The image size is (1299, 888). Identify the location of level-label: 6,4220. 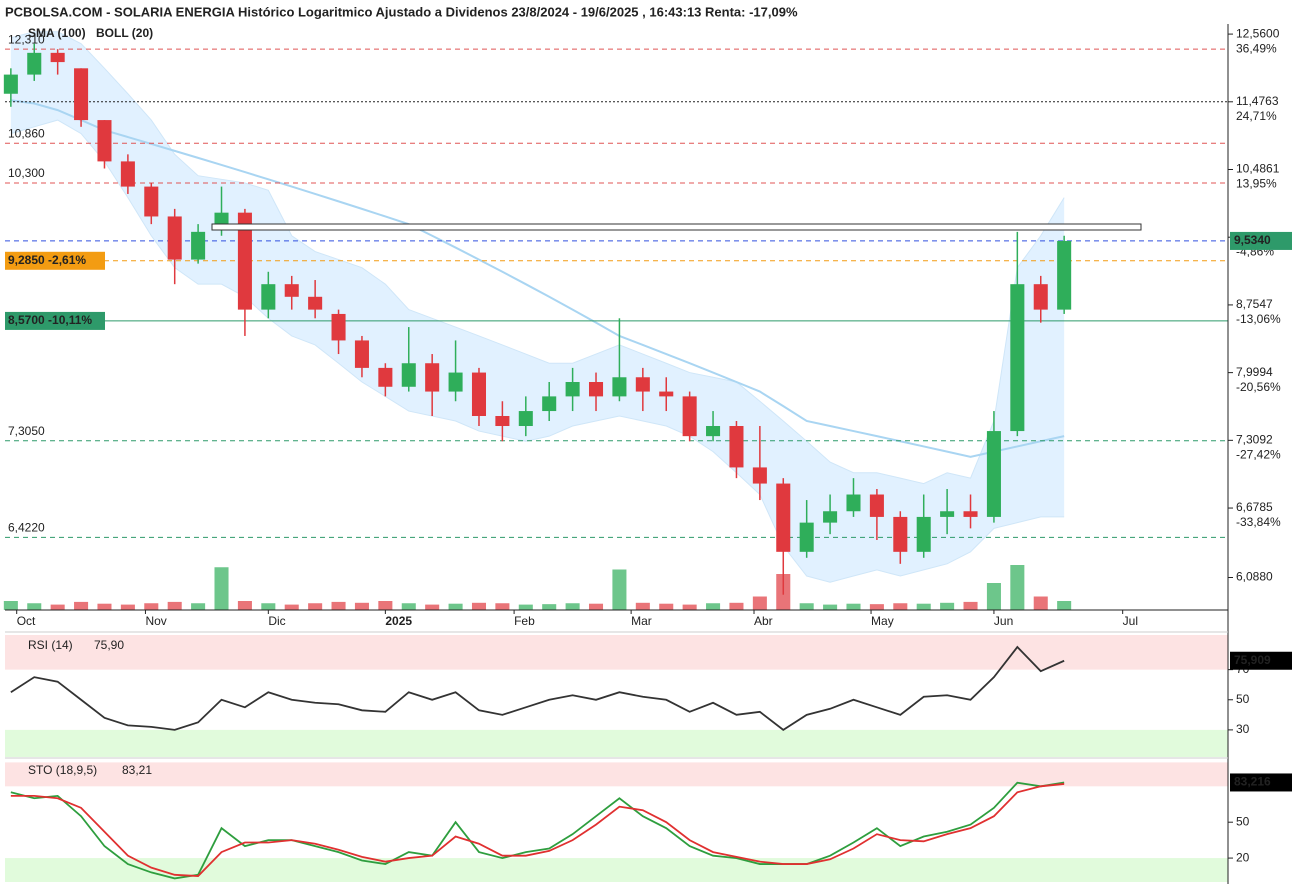
(26, 528).